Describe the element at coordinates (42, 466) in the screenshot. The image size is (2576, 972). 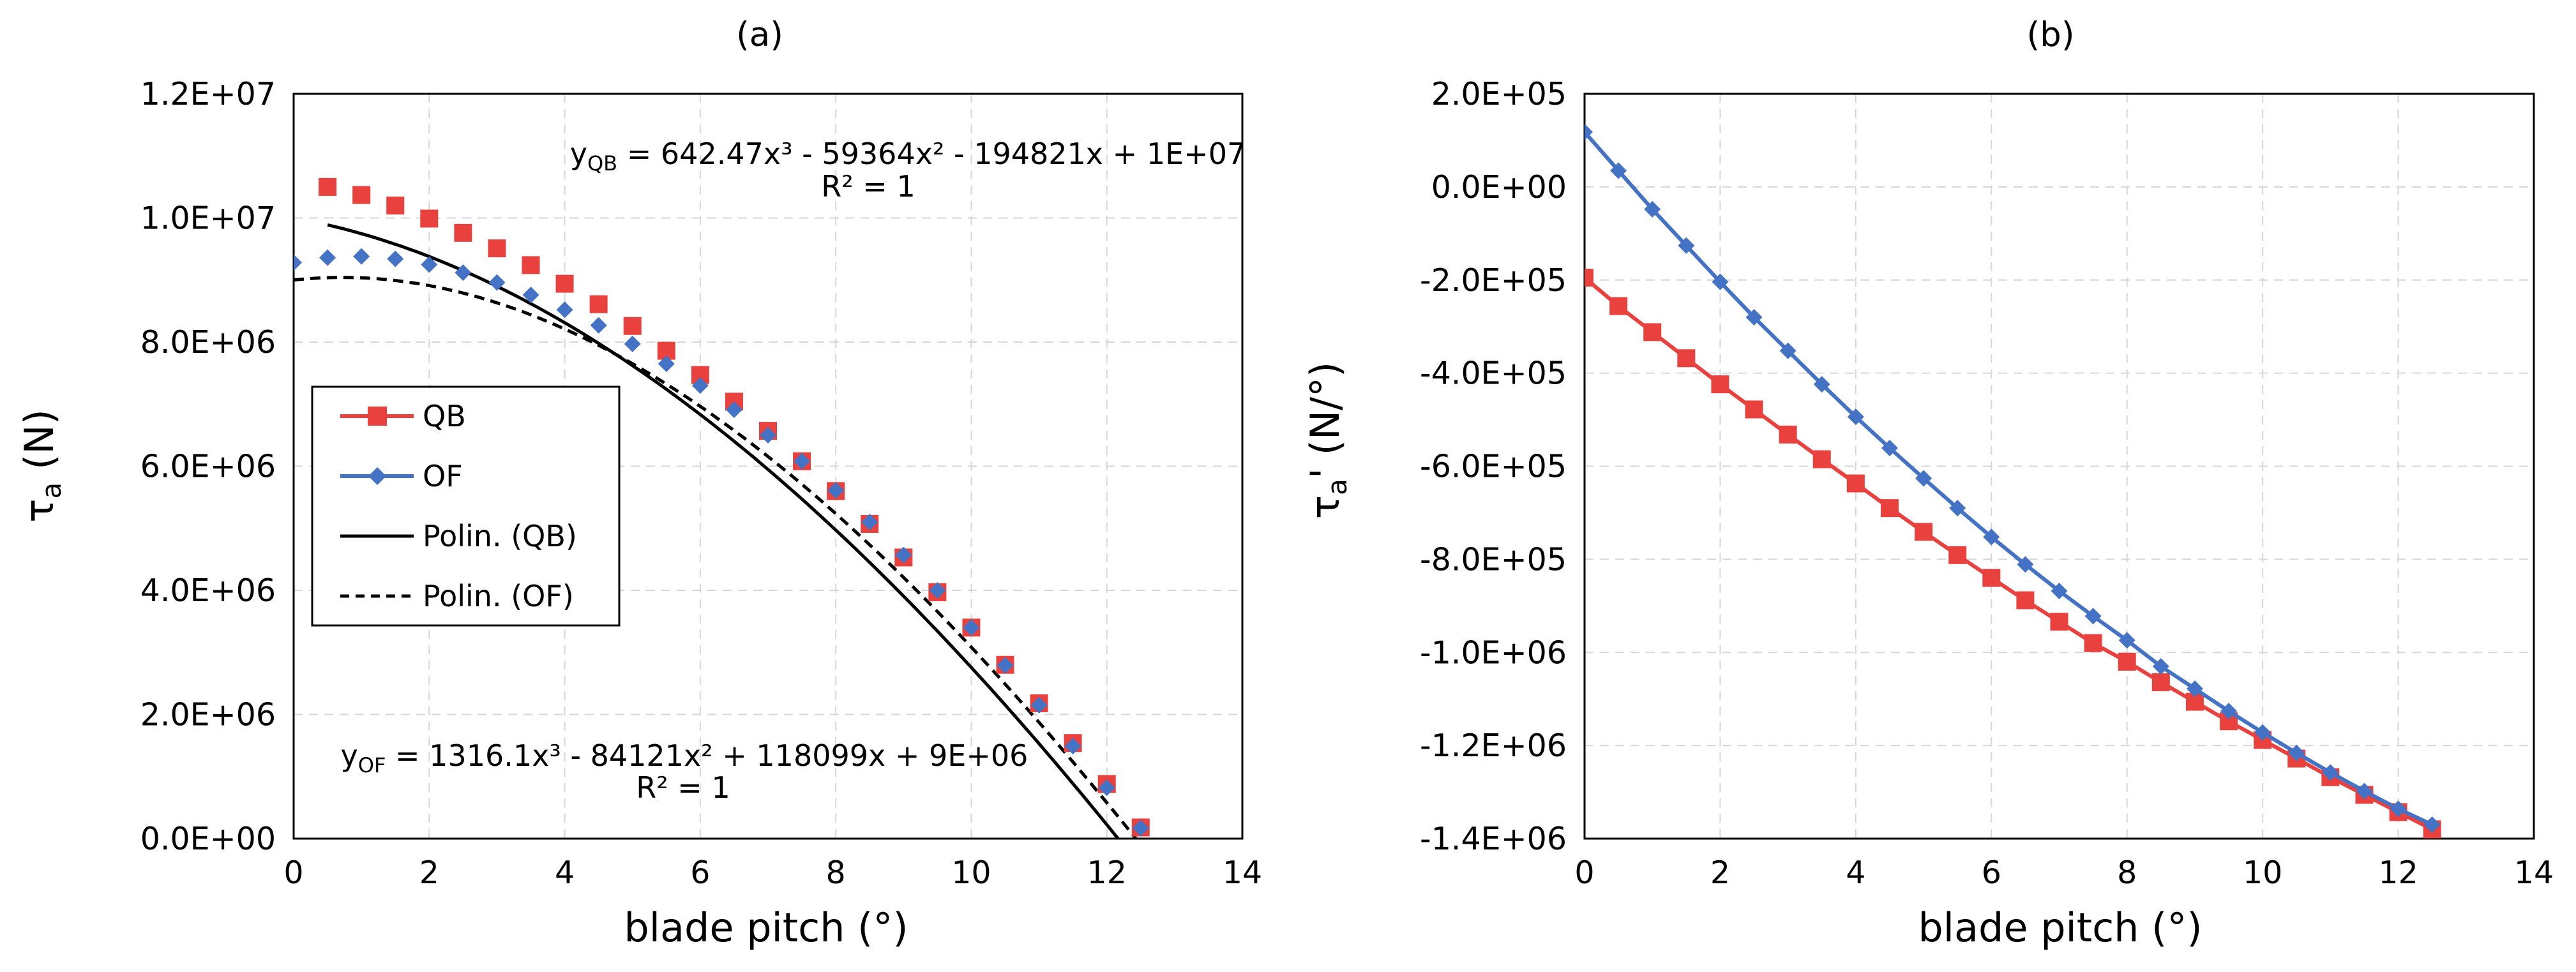
I see `panel-a-y-axis-title: τa (N)` at that location.